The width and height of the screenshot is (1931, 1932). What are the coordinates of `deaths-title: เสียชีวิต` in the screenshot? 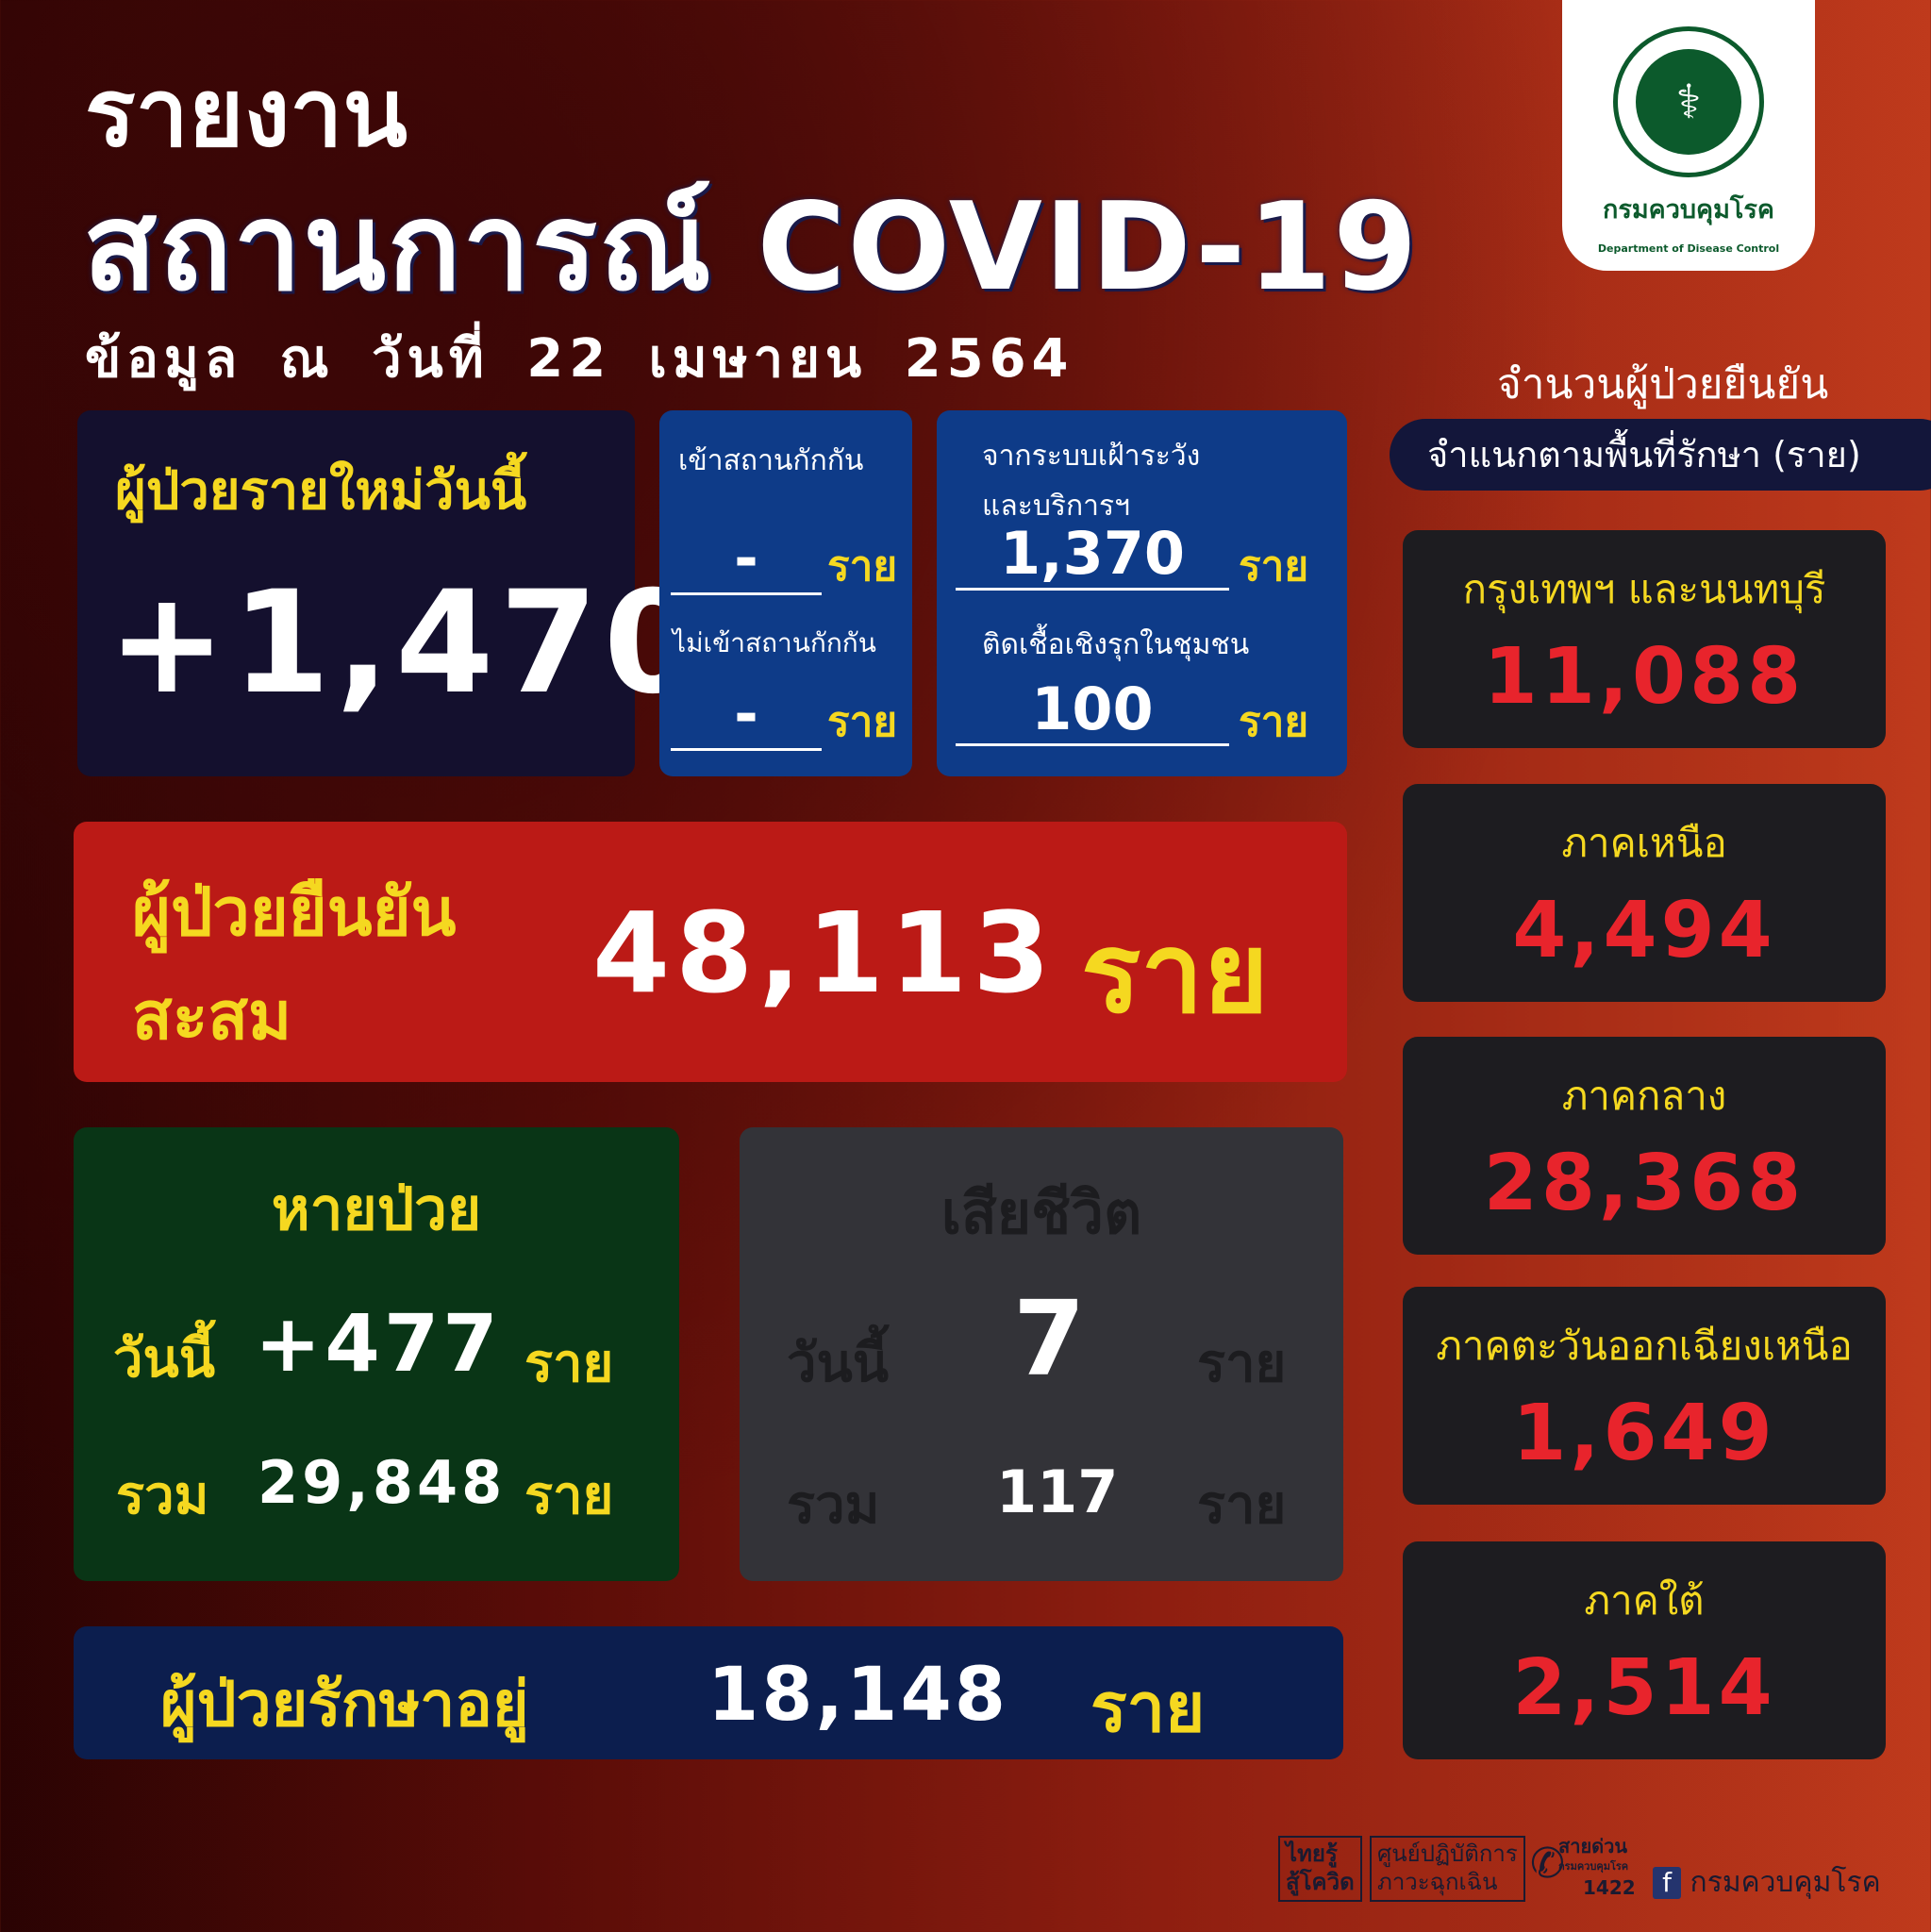 It's located at (1041, 1212).